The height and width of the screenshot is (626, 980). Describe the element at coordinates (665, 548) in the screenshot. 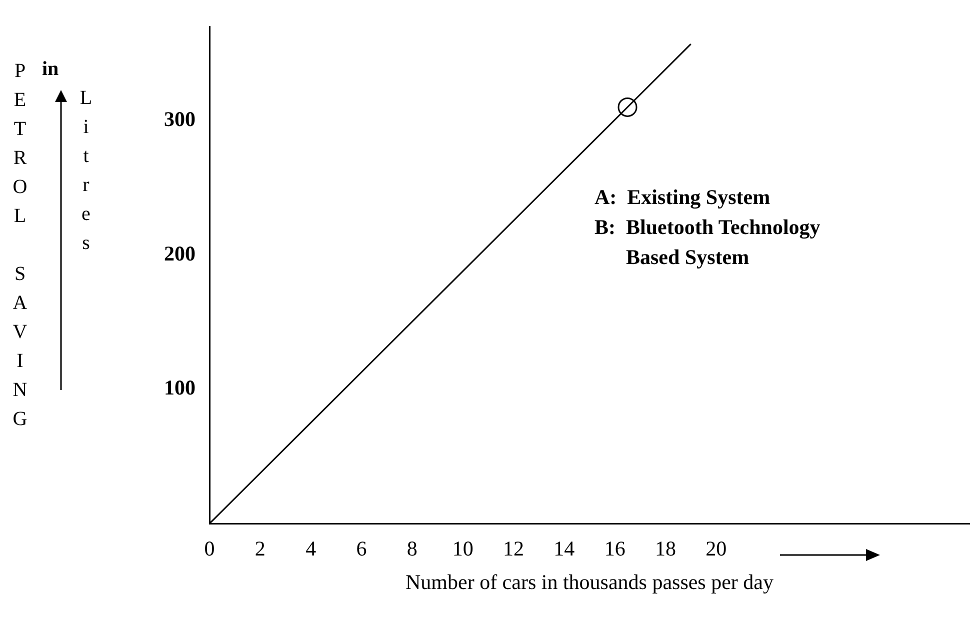

I see `x-tick-label: 18` at that location.